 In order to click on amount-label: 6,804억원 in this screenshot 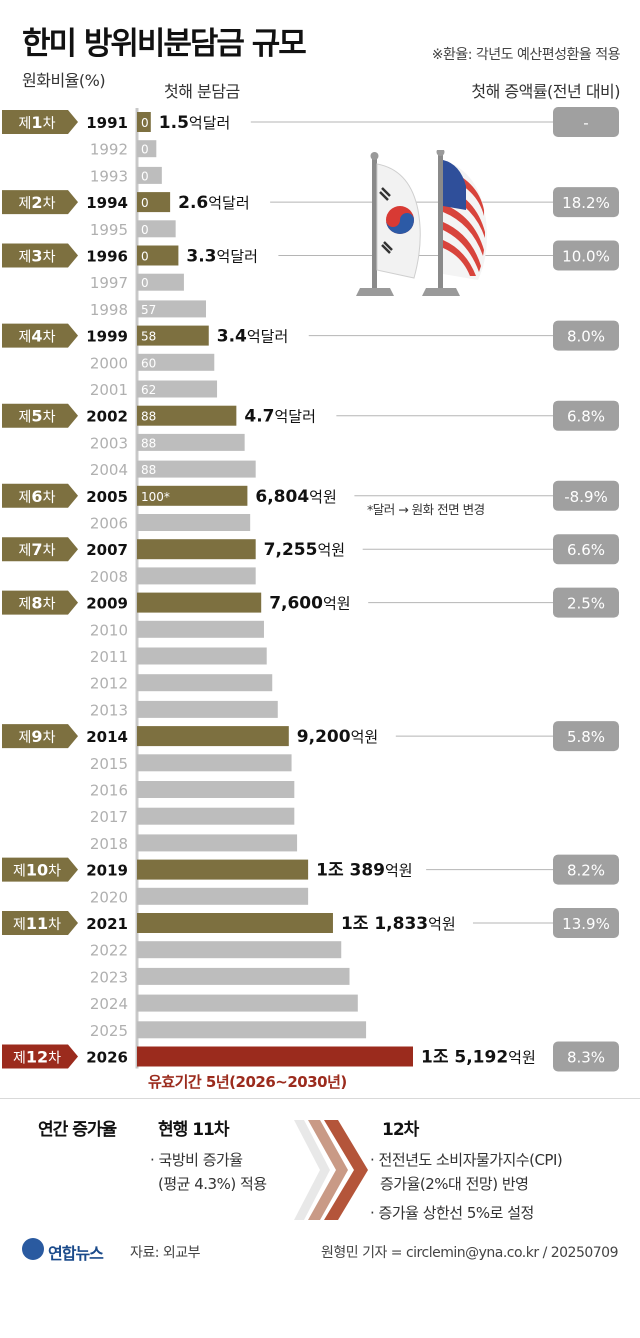, I will do `click(295, 497)`.